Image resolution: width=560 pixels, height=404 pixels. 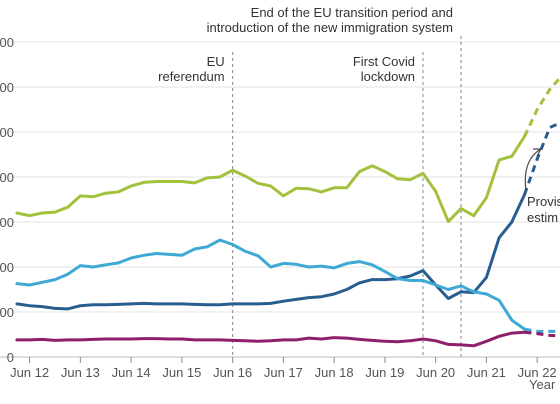 What do you see at coordinates (542, 217) in the screenshot?
I see `annotation-line: estim` at bounding box center [542, 217].